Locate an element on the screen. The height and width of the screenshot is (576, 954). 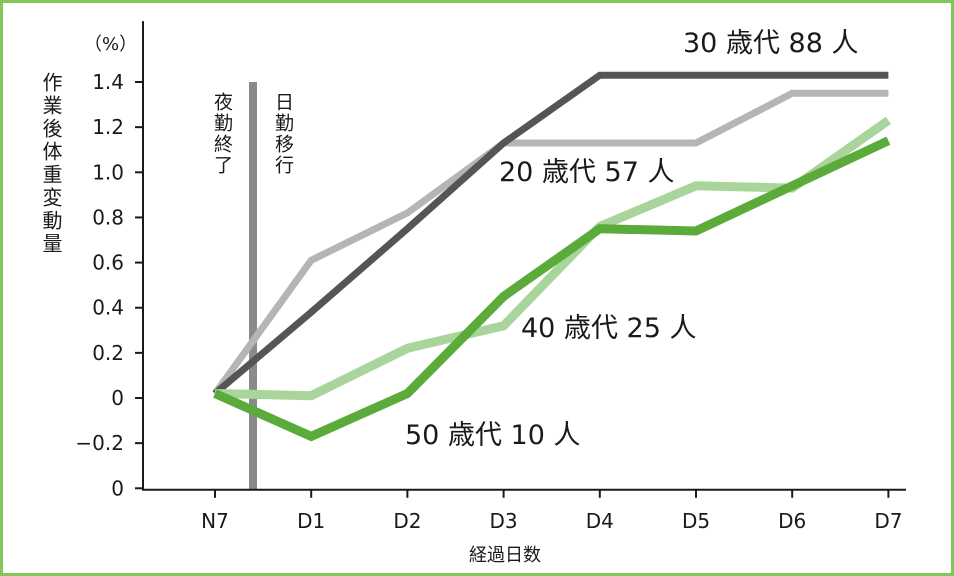
y-tick-label: 1.4 is located at coordinates (108, 82).